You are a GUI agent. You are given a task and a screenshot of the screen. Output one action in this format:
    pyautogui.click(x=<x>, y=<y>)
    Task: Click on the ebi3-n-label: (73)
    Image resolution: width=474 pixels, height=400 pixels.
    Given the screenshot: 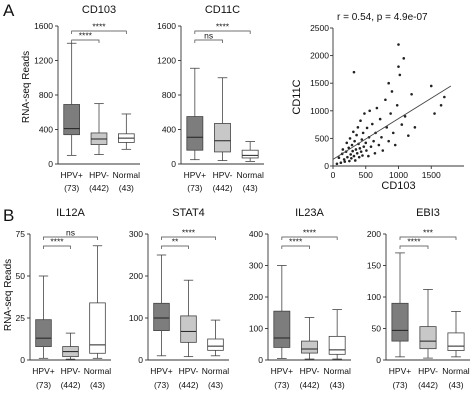 What is the action you would take?
    pyautogui.click(x=399, y=385)
    